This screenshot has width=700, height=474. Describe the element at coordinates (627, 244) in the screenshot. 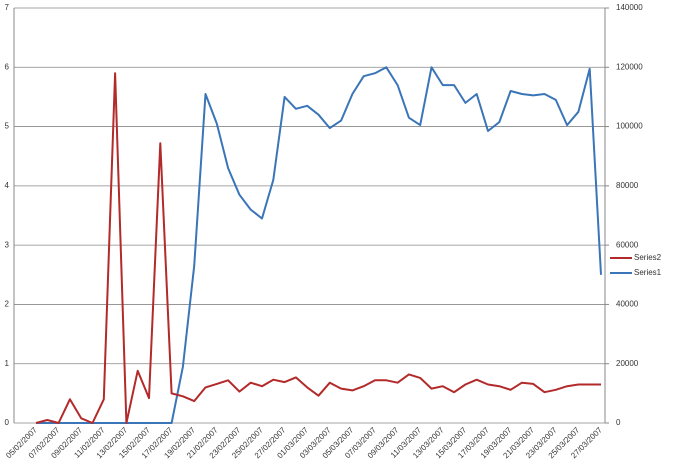

I see `y2-tick-label: 60000` at that location.